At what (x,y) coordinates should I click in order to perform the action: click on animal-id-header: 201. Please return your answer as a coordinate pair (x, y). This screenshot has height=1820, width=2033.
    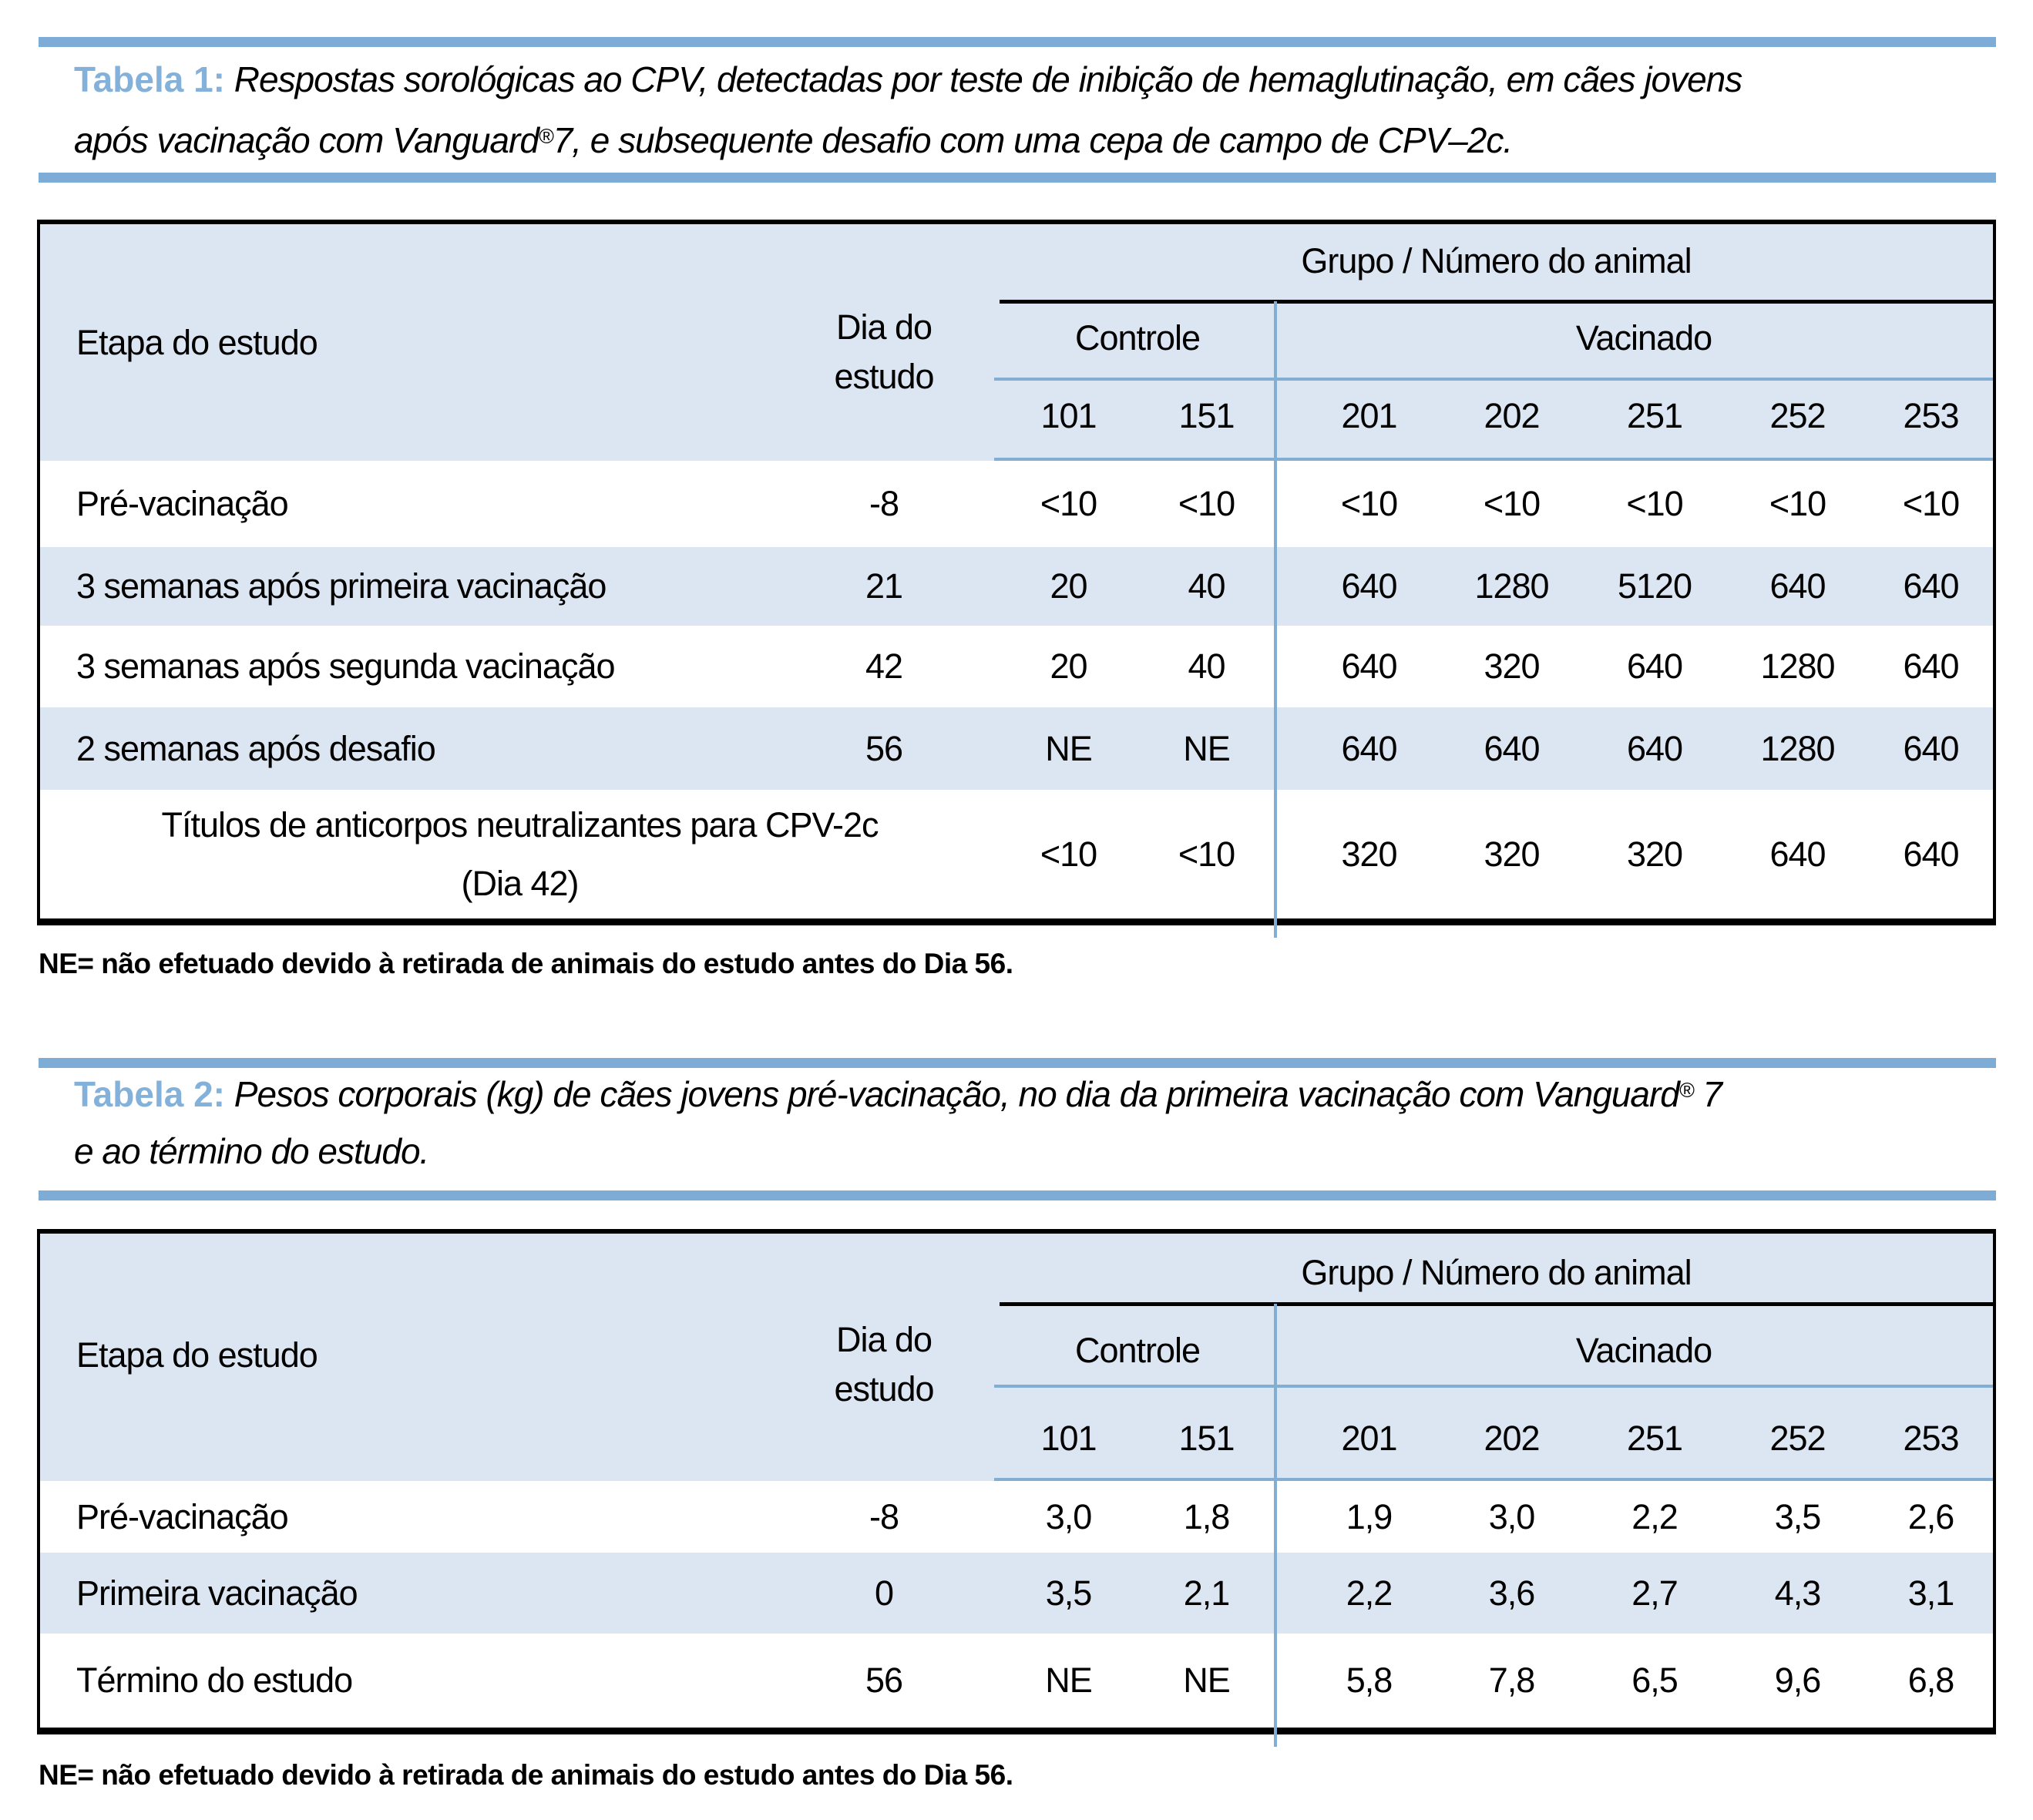
    Looking at the image, I should click on (1369, 416).